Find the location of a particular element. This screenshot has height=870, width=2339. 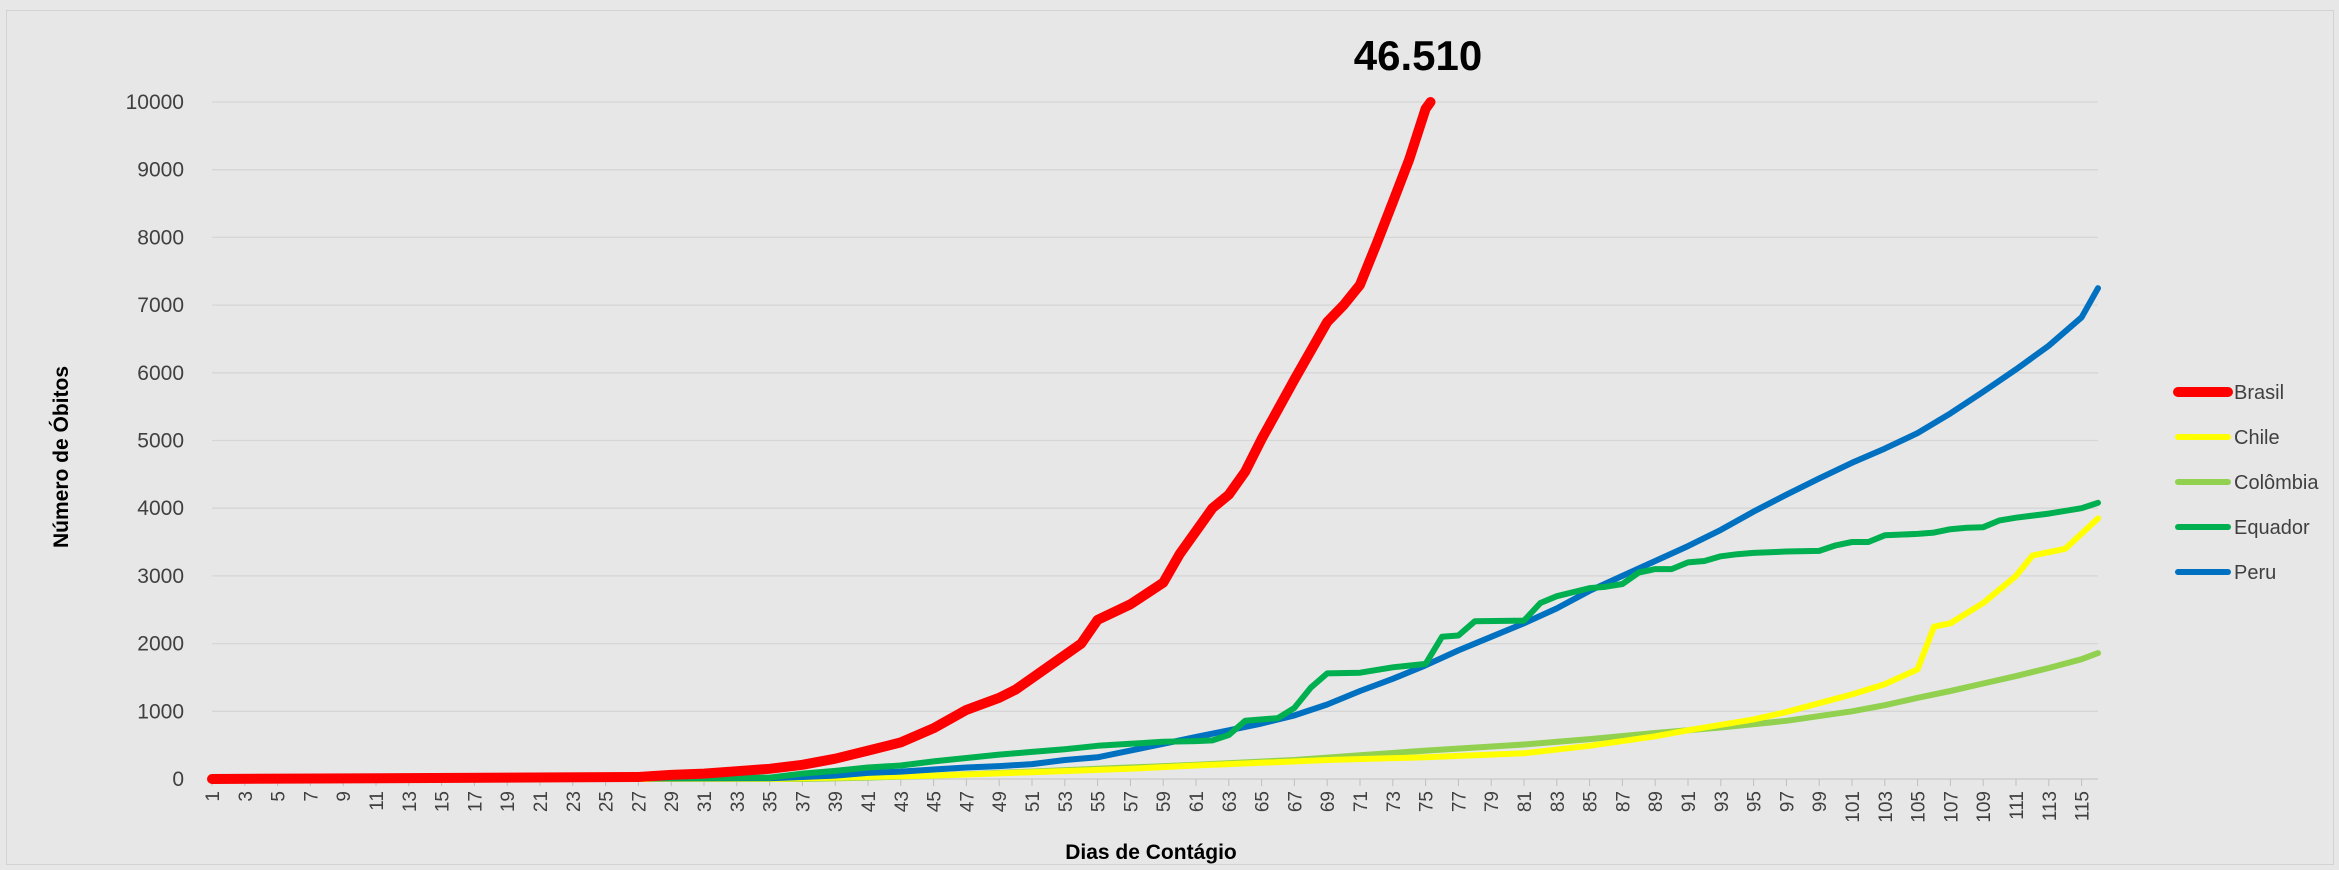

x-tick-label: 25 is located at coordinates (607, 801).